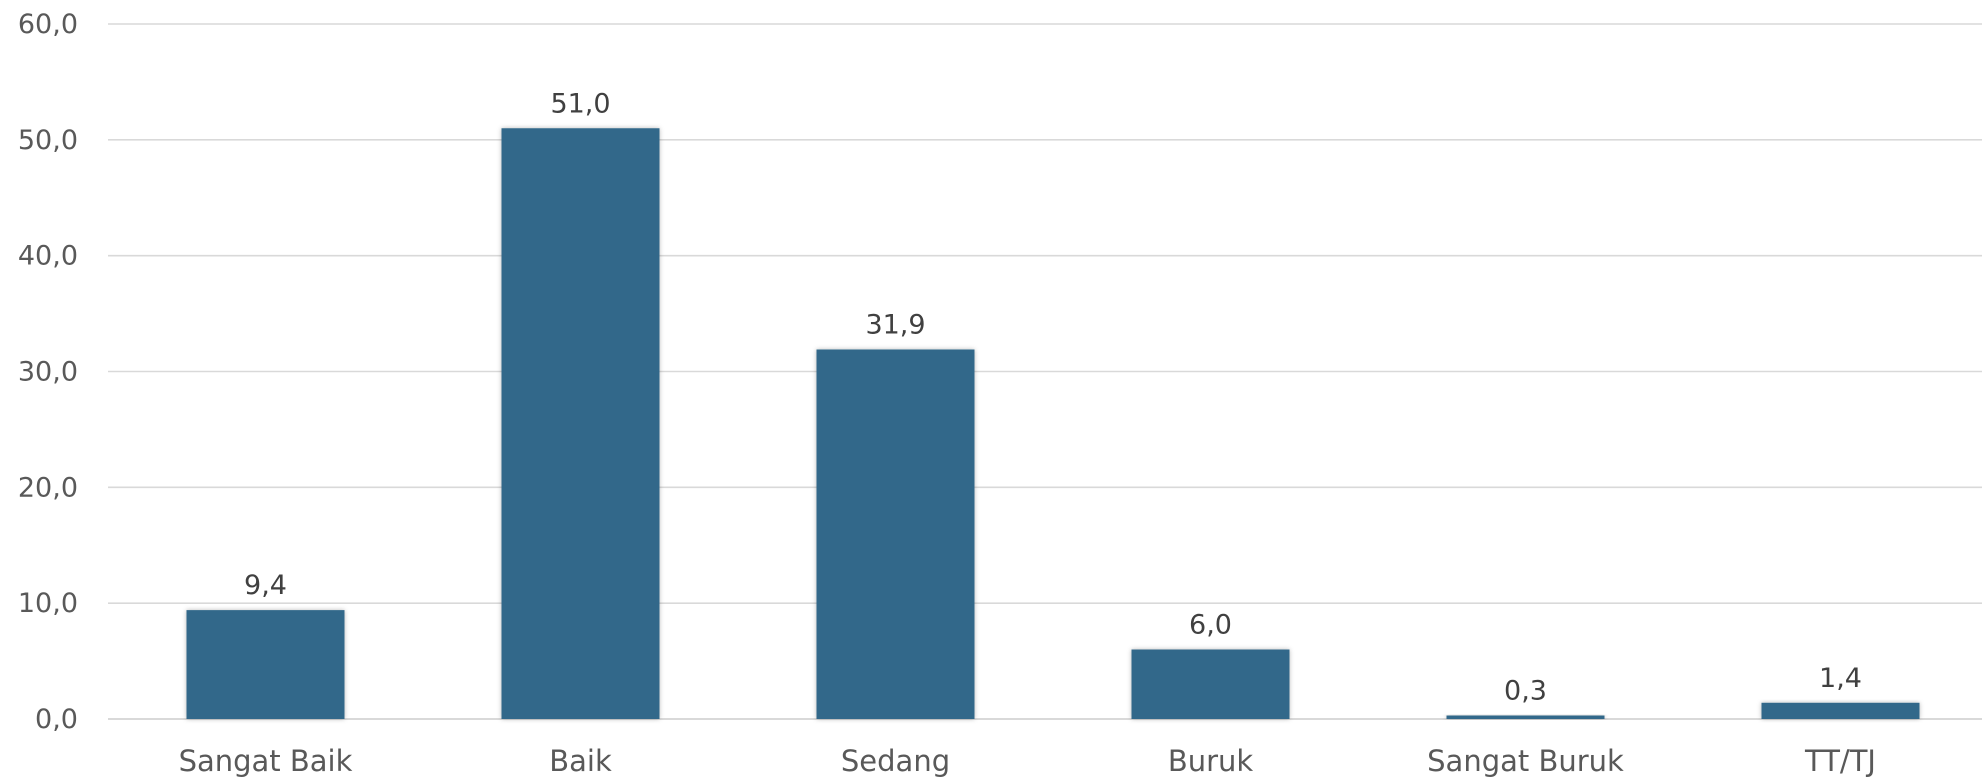  What do you see at coordinates (1525, 760) in the screenshot?
I see `x-tick-label: Sangat Buruk` at bounding box center [1525, 760].